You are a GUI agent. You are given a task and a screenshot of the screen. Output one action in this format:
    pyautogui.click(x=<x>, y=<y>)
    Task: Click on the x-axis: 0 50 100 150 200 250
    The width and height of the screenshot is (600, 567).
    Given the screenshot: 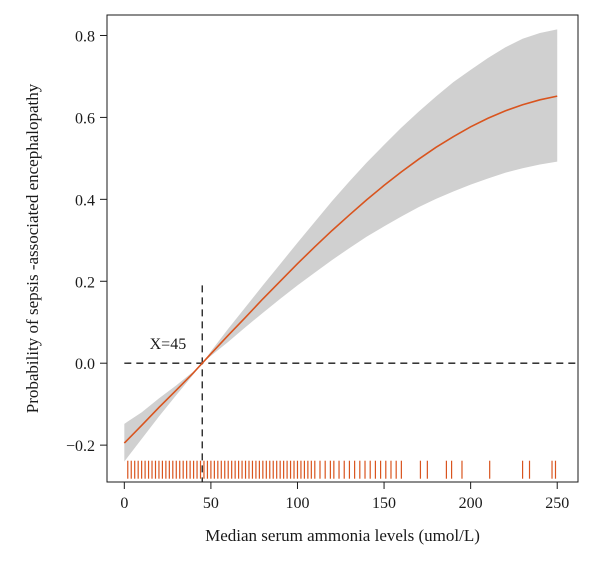 What is the action you would take?
    pyautogui.click(x=344, y=497)
    